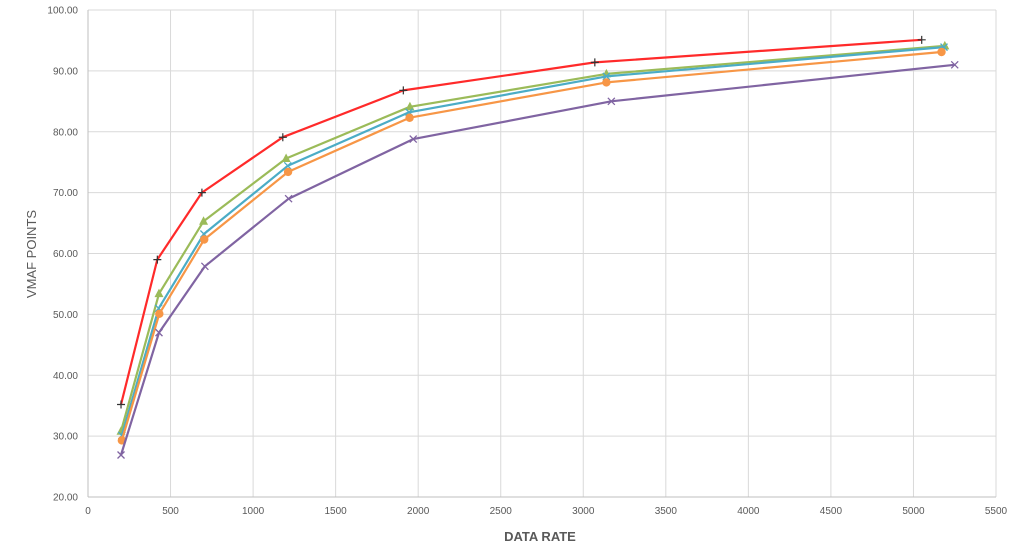 The width and height of the screenshot is (1024, 552). I want to click on x-tick-label: 5000, so click(913, 511).